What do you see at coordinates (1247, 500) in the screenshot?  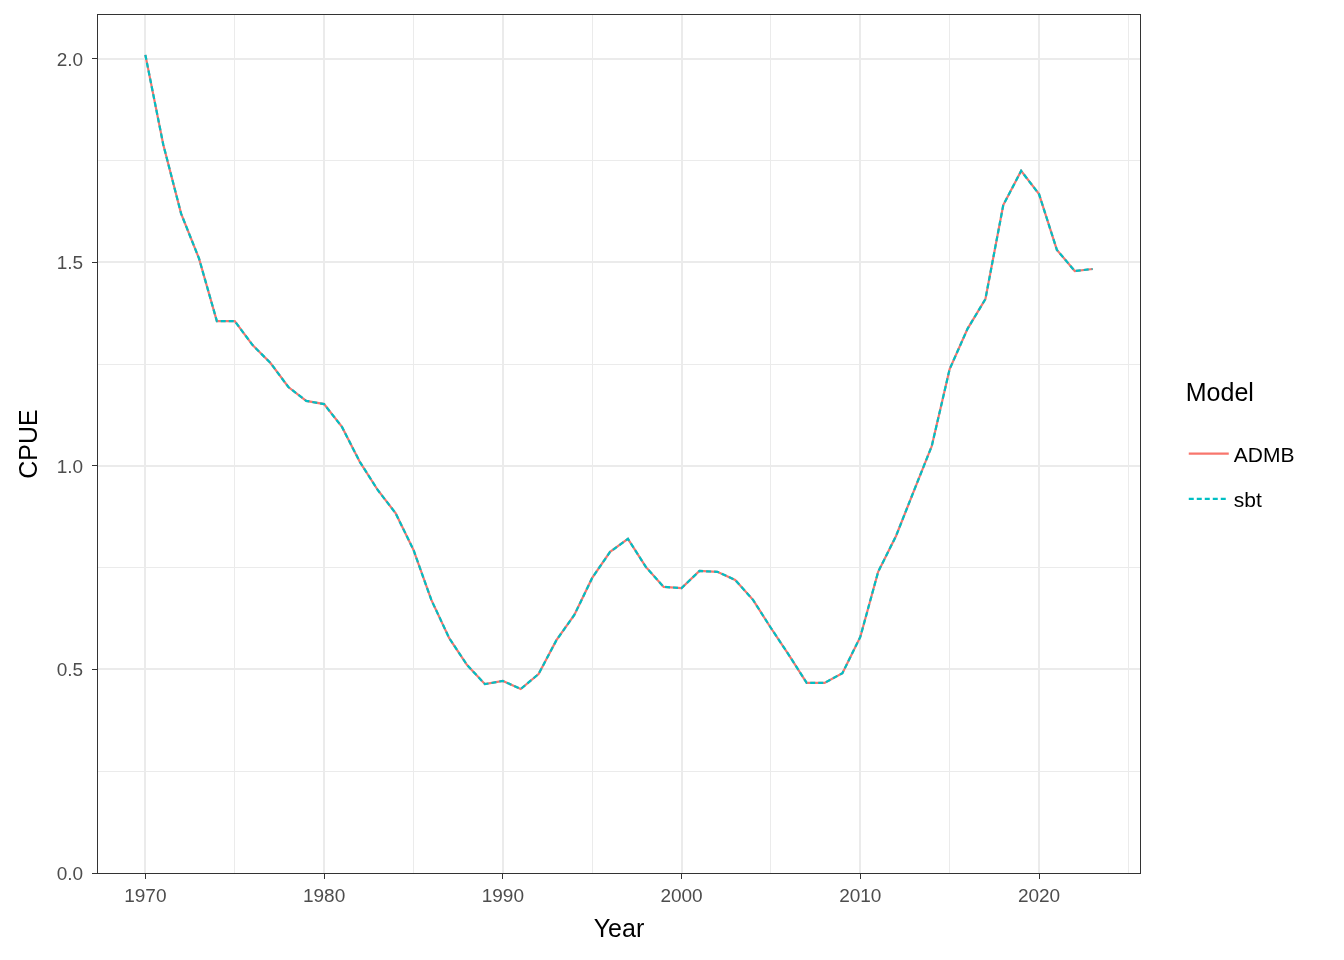 I see `legend-label: sbt` at bounding box center [1247, 500].